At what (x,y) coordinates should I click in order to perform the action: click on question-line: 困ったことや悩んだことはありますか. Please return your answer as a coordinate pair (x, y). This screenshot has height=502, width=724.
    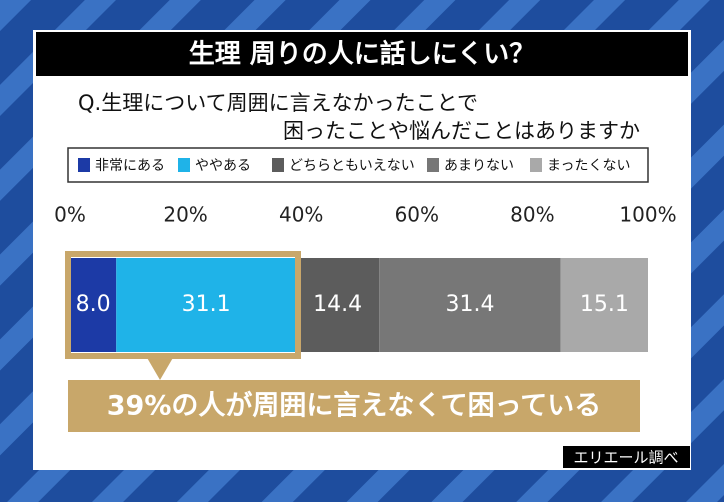
    Looking at the image, I should click on (461, 131).